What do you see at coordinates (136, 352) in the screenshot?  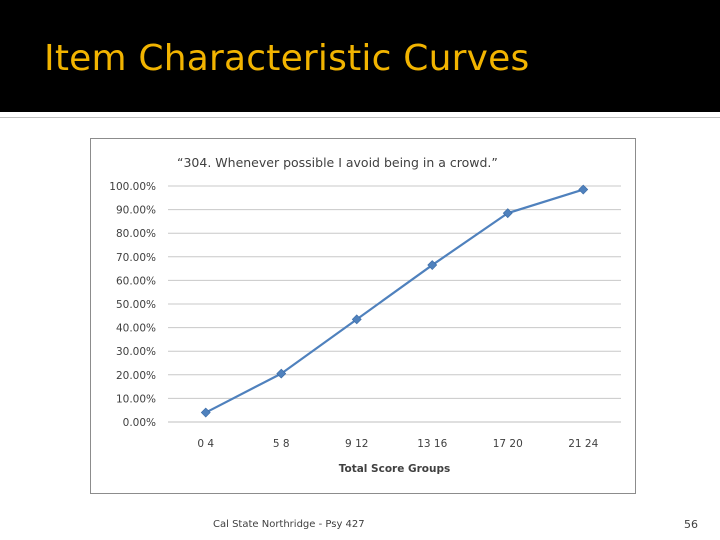 I see `y-tick-label: 30.00%` at bounding box center [136, 352].